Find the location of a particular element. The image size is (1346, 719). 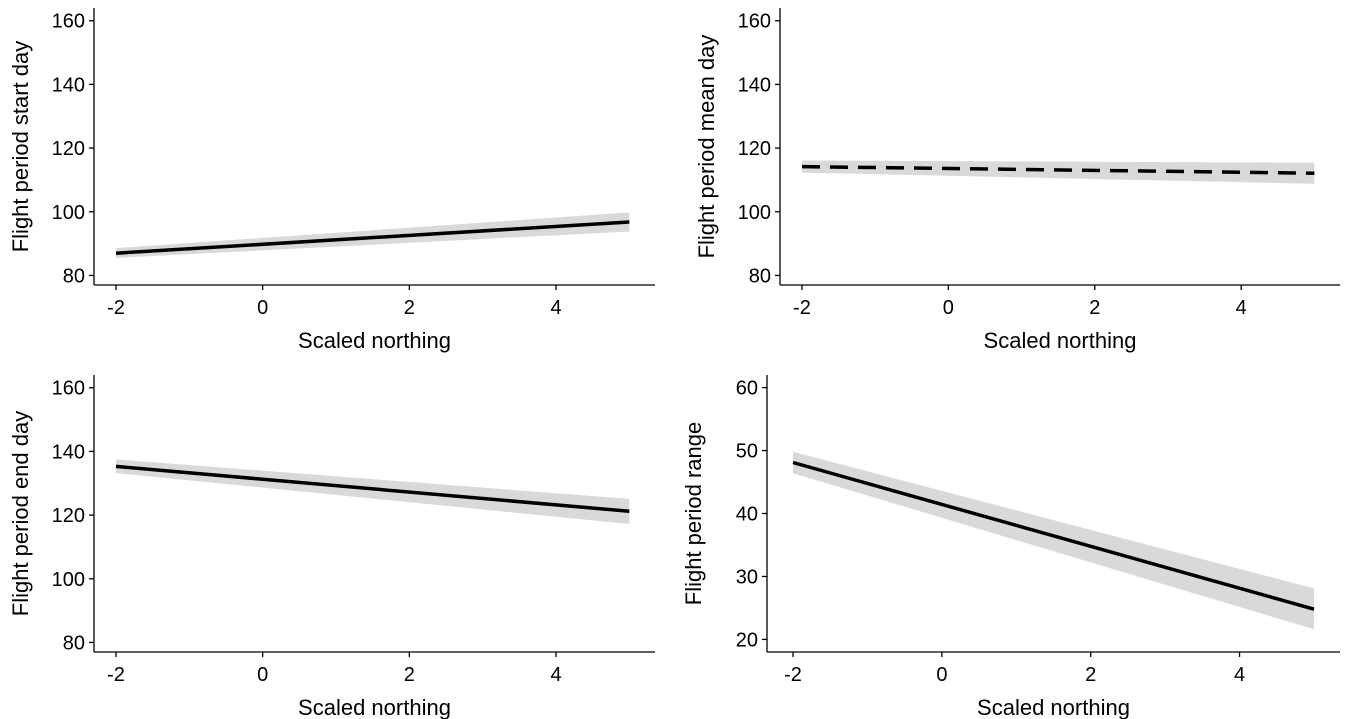

y-tick-label: 60 is located at coordinates (747, 389).